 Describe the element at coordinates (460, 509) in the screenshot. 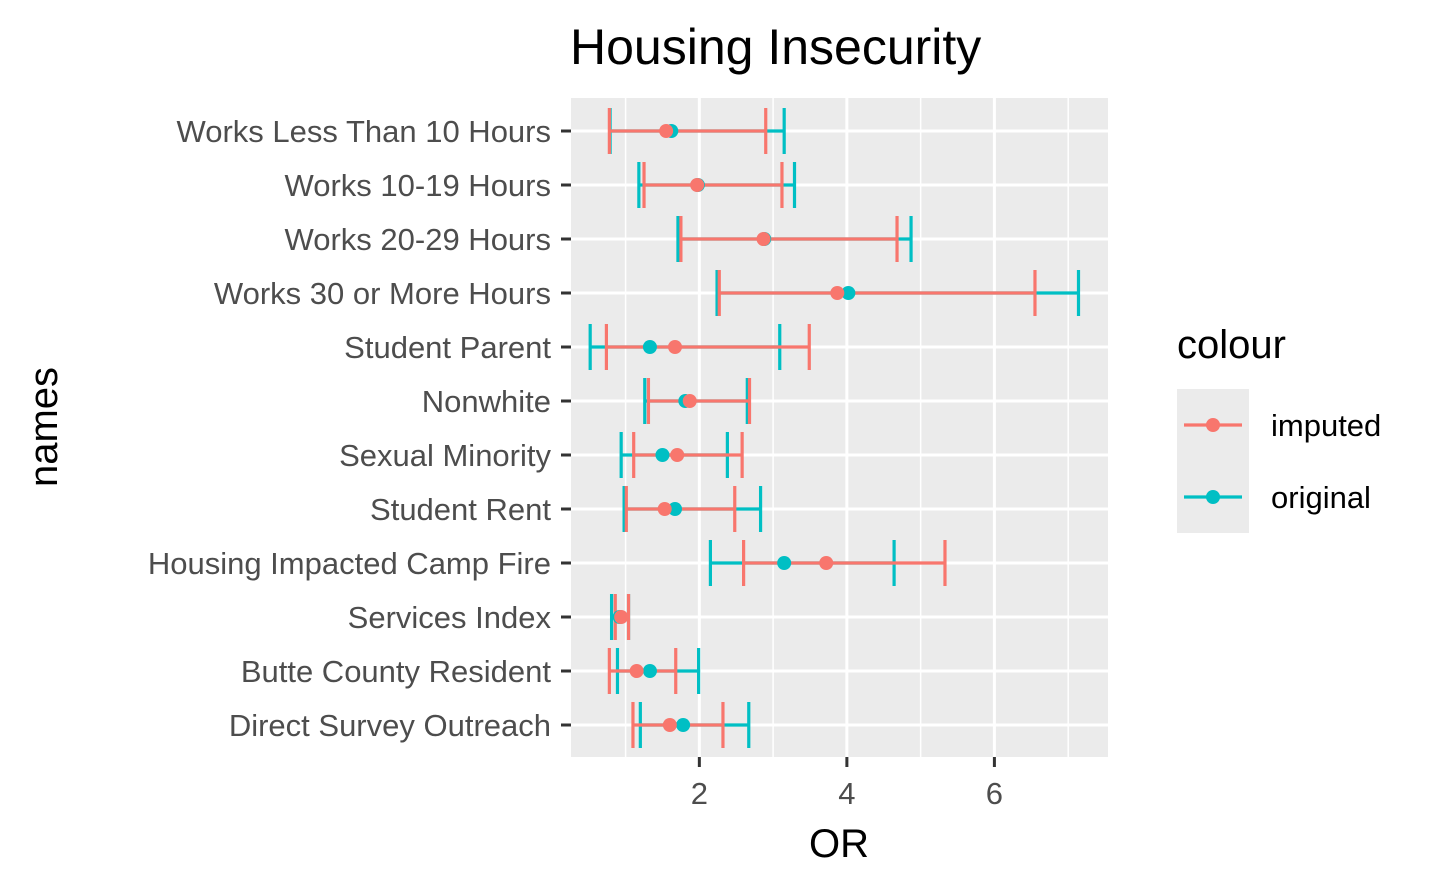

I see `y-tick-label: Student Rent` at that location.